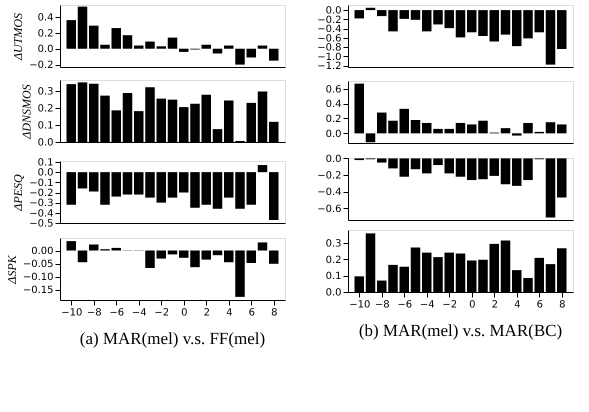 This screenshot has height=412, width=589. Describe the element at coordinates (27, 112) in the screenshot. I see `y-axis-title: ΔDNSMOS` at that location.